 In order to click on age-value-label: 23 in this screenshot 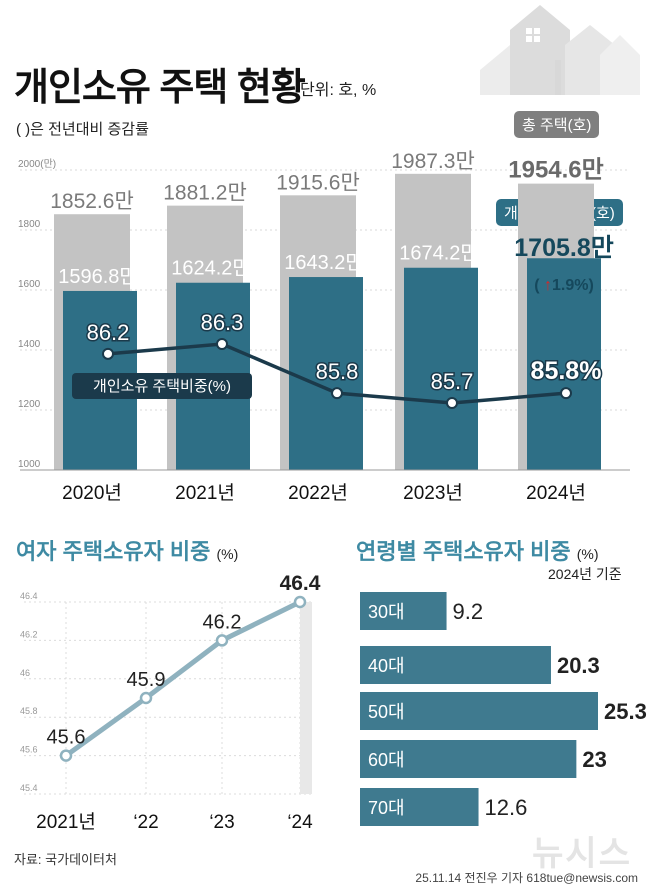, I will do `click(594, 759)`.